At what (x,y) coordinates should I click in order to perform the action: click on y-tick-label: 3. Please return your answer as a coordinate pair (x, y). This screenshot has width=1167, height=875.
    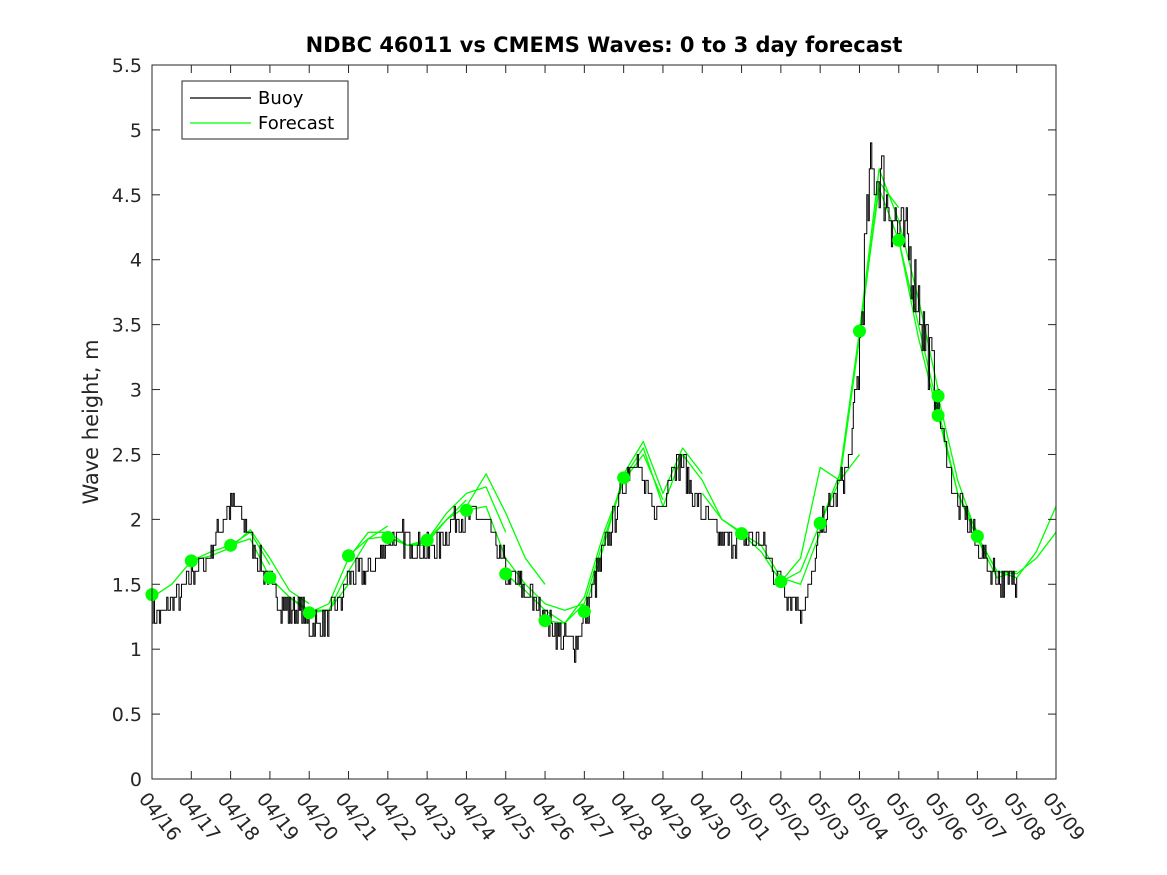
    Looking at the image, I should click on (136, 391).